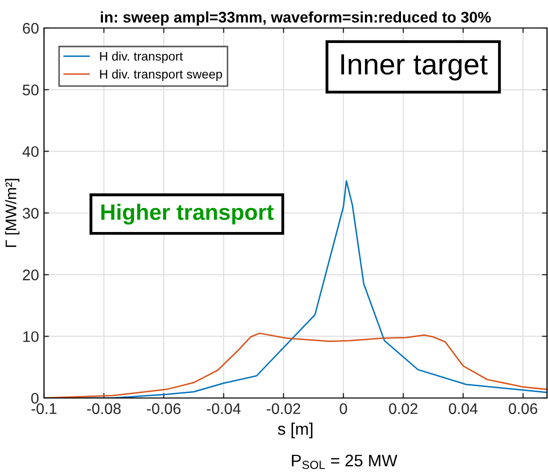  Describe the element at coordinates (223, 408) in the screenshot. I see `x-tick-label: -0.04` at that location.